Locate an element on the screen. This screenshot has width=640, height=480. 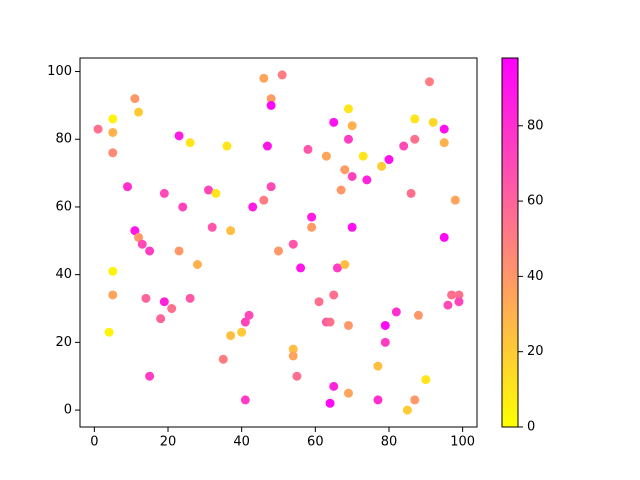
colorbar-tick-label: 0 is located at coordinates (531, 427).